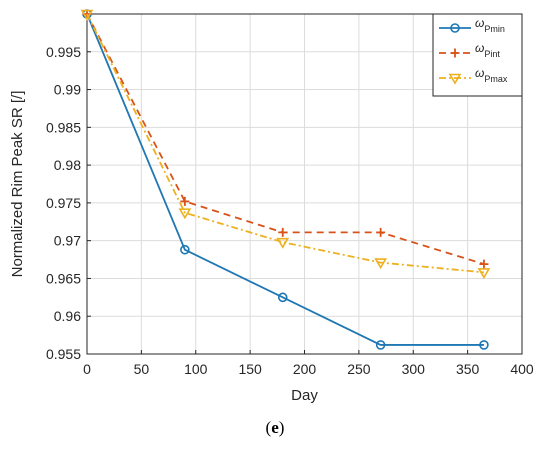  Describe the element at coordinates (63, 127) in the screenshot. I see `y-tick-label: 0.985` at that location.